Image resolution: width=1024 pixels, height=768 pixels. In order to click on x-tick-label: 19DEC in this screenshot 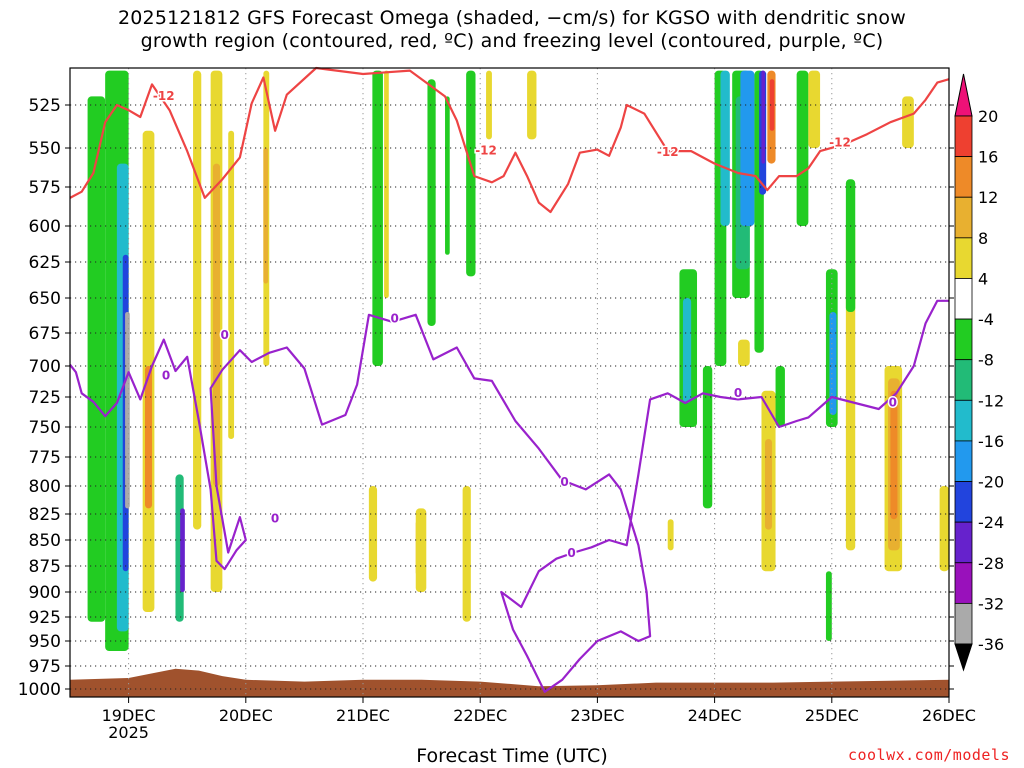, I will do `click(129, 715)`.